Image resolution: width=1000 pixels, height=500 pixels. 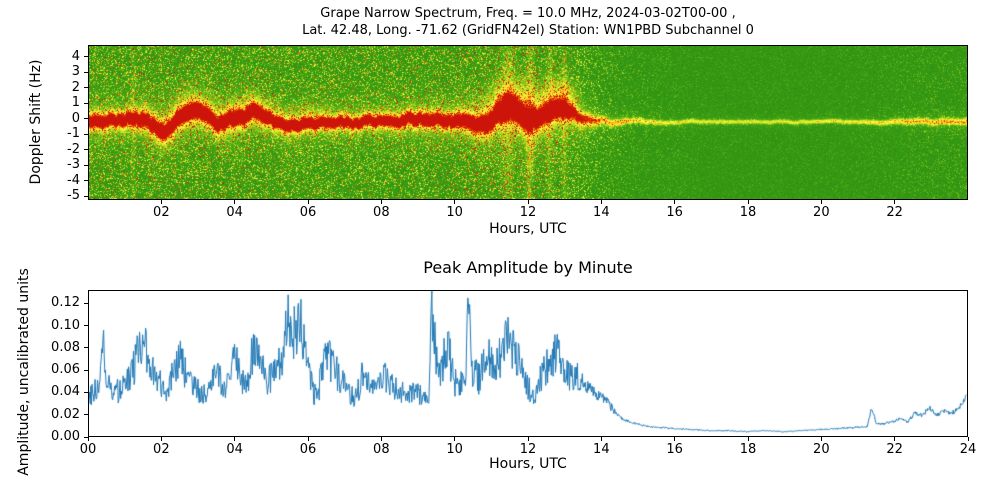 I want to click on y-tick-label: -4, so click(x=73, y=180).